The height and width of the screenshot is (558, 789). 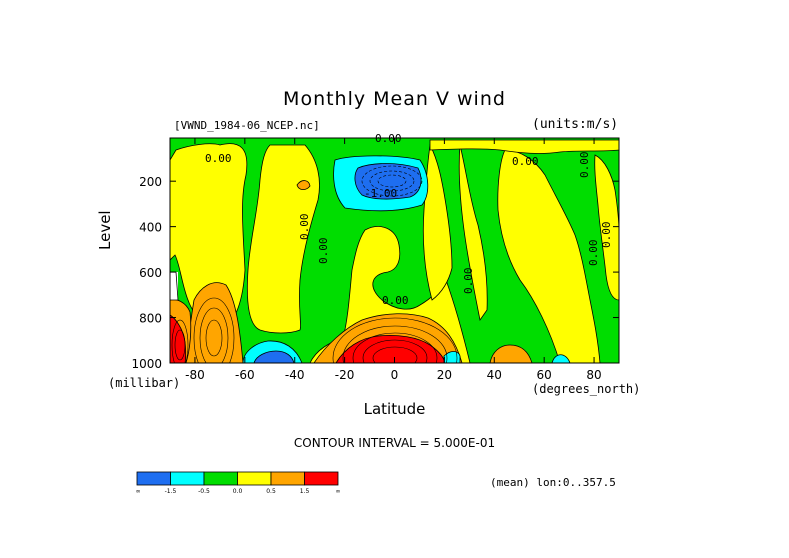 I want to click on colorbar-label: -1.5, so click(x=171, y=491).